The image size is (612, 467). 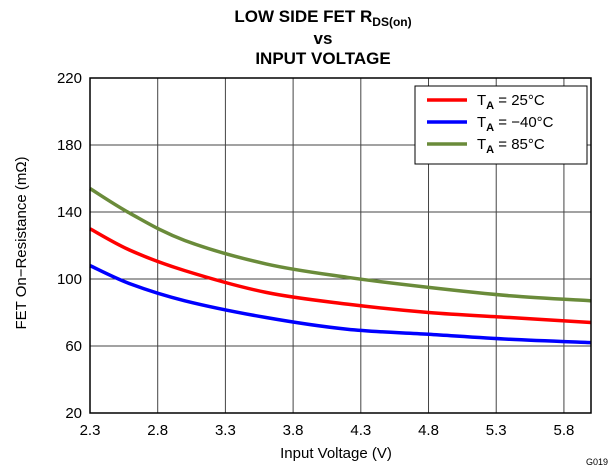 I want to click on chart-title-line1-main: LOW SIDE FET R, so click(x=303, y=16).